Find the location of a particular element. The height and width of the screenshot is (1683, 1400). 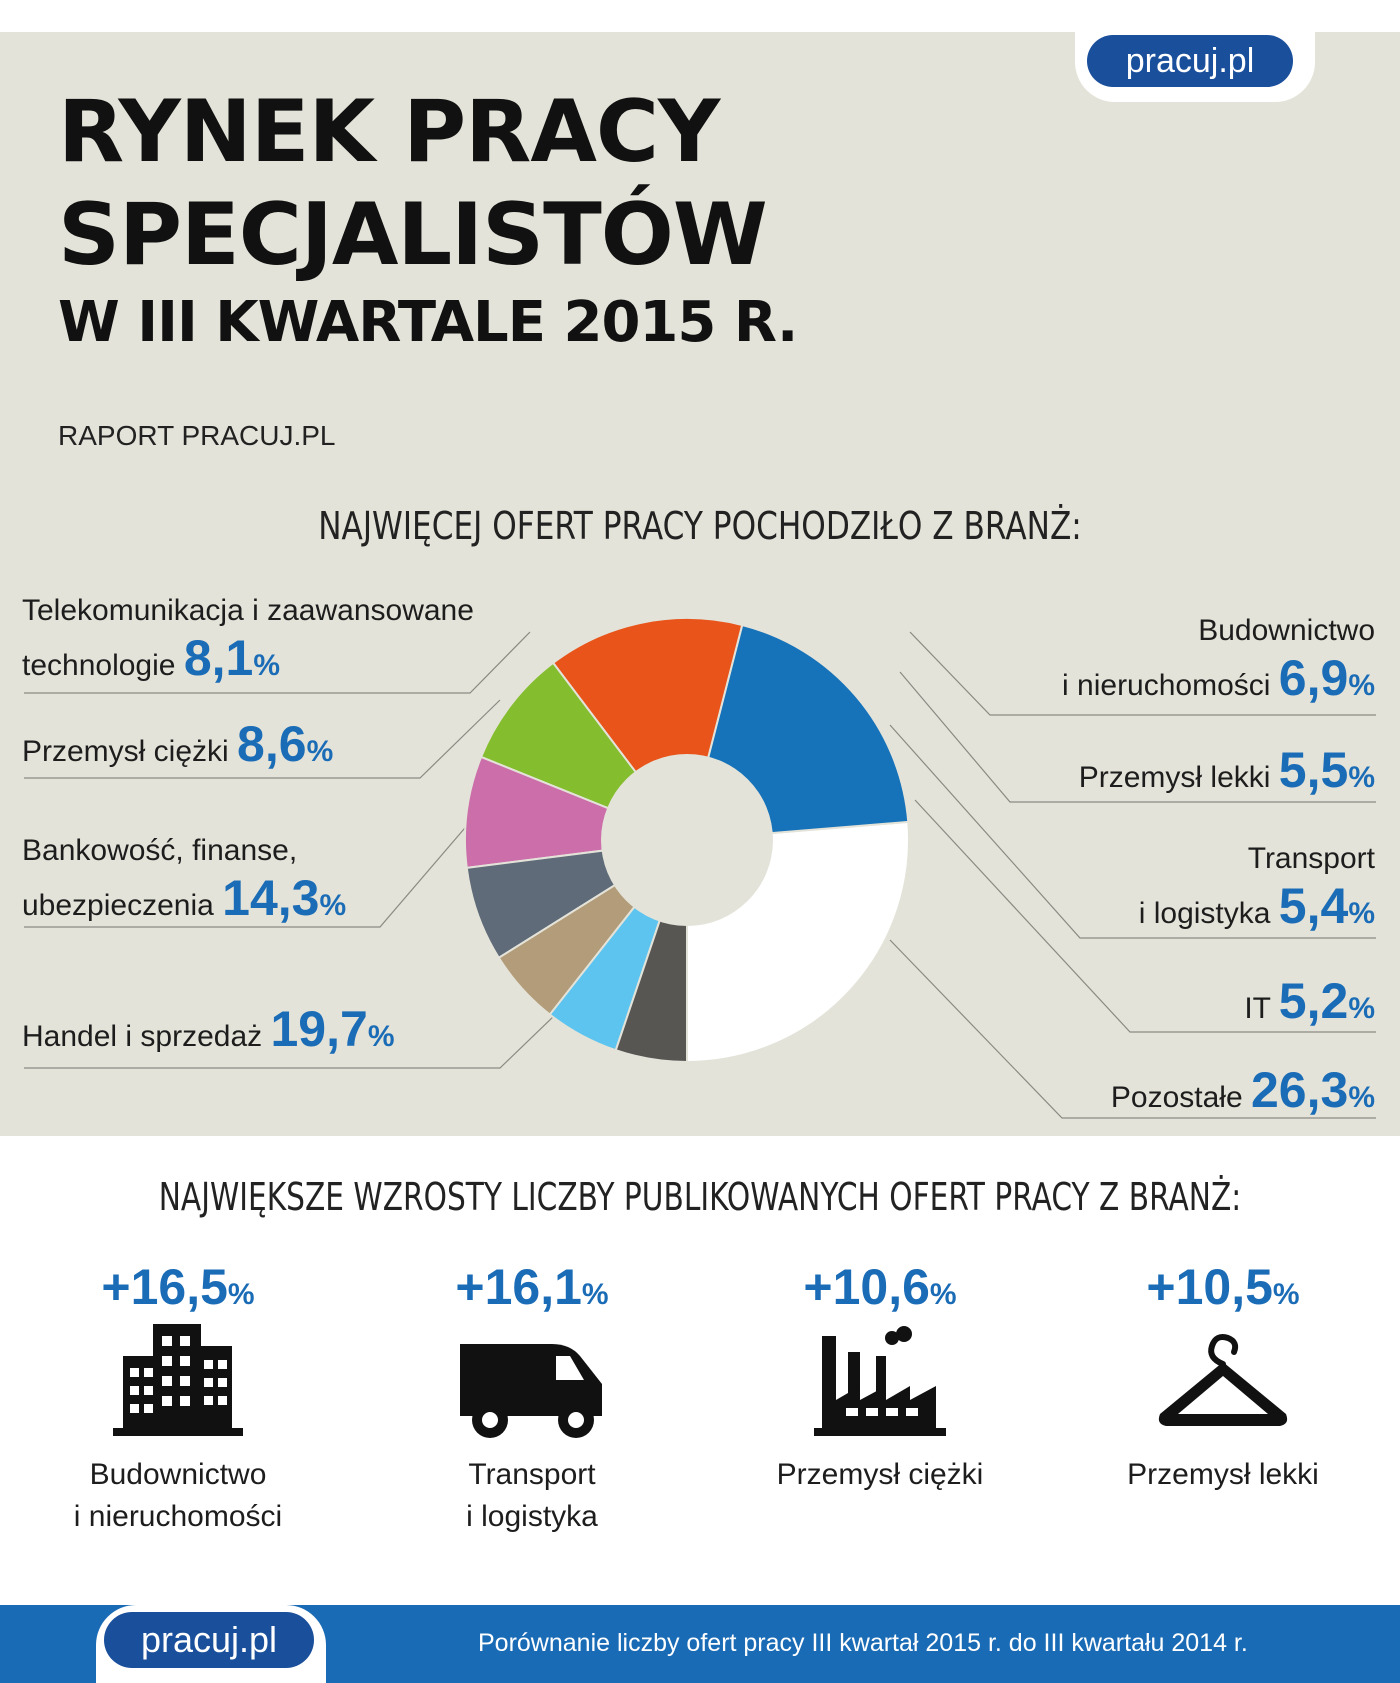

label-it-text: IT is located at coordinates (1257, 1008).